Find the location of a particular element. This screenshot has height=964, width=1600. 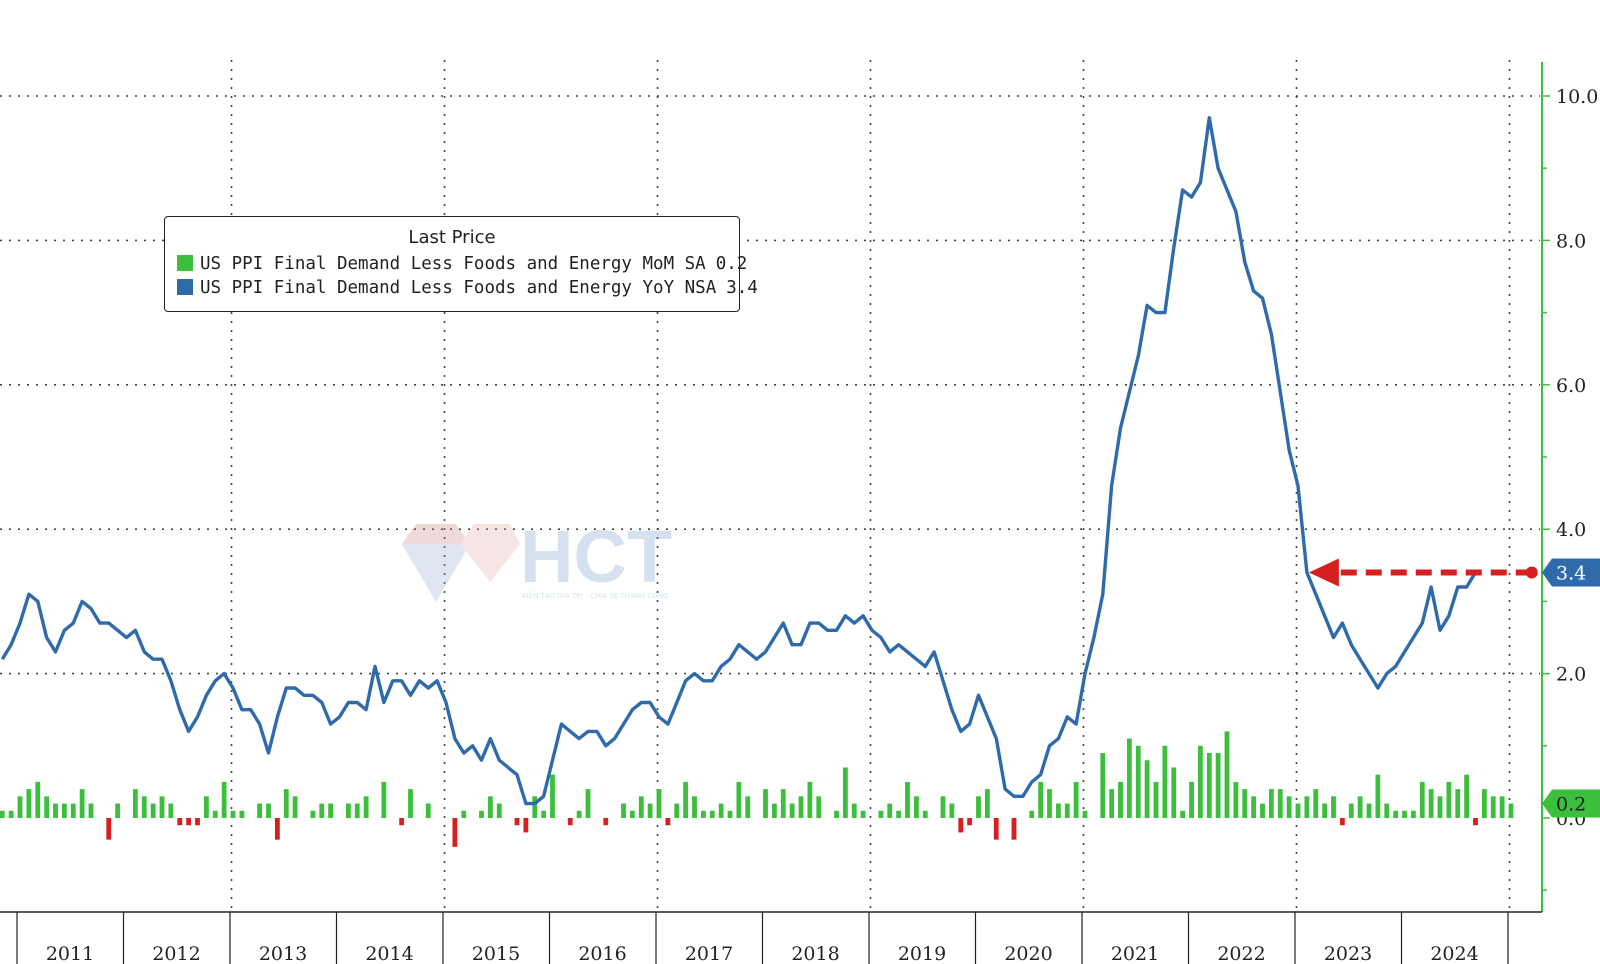

x-tick-label: 2011 is located at coordinates (70, 953).